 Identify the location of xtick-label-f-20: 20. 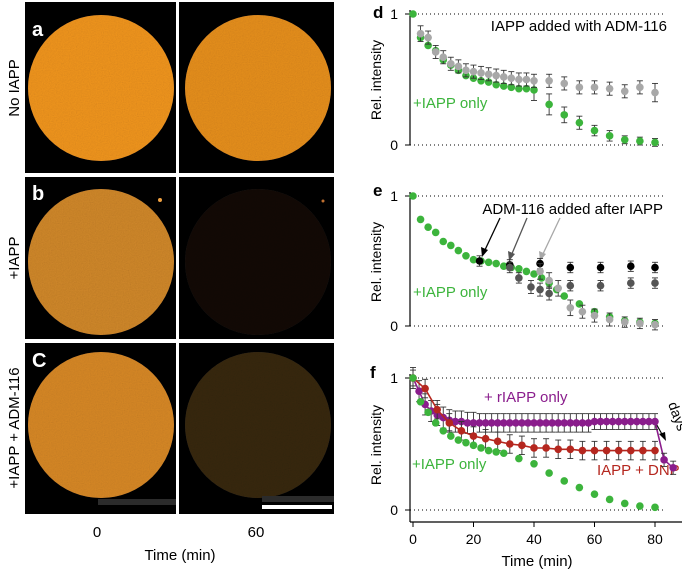
(474, 539).